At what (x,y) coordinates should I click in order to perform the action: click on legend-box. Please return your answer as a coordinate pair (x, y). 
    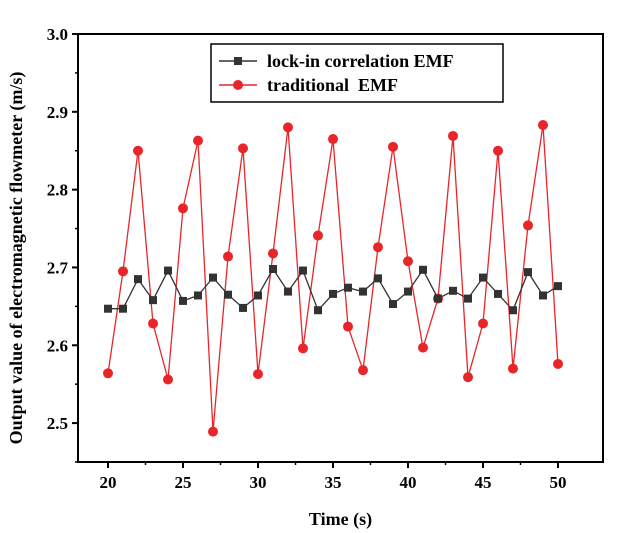
    Looking at the image, I should click on (357, 73).